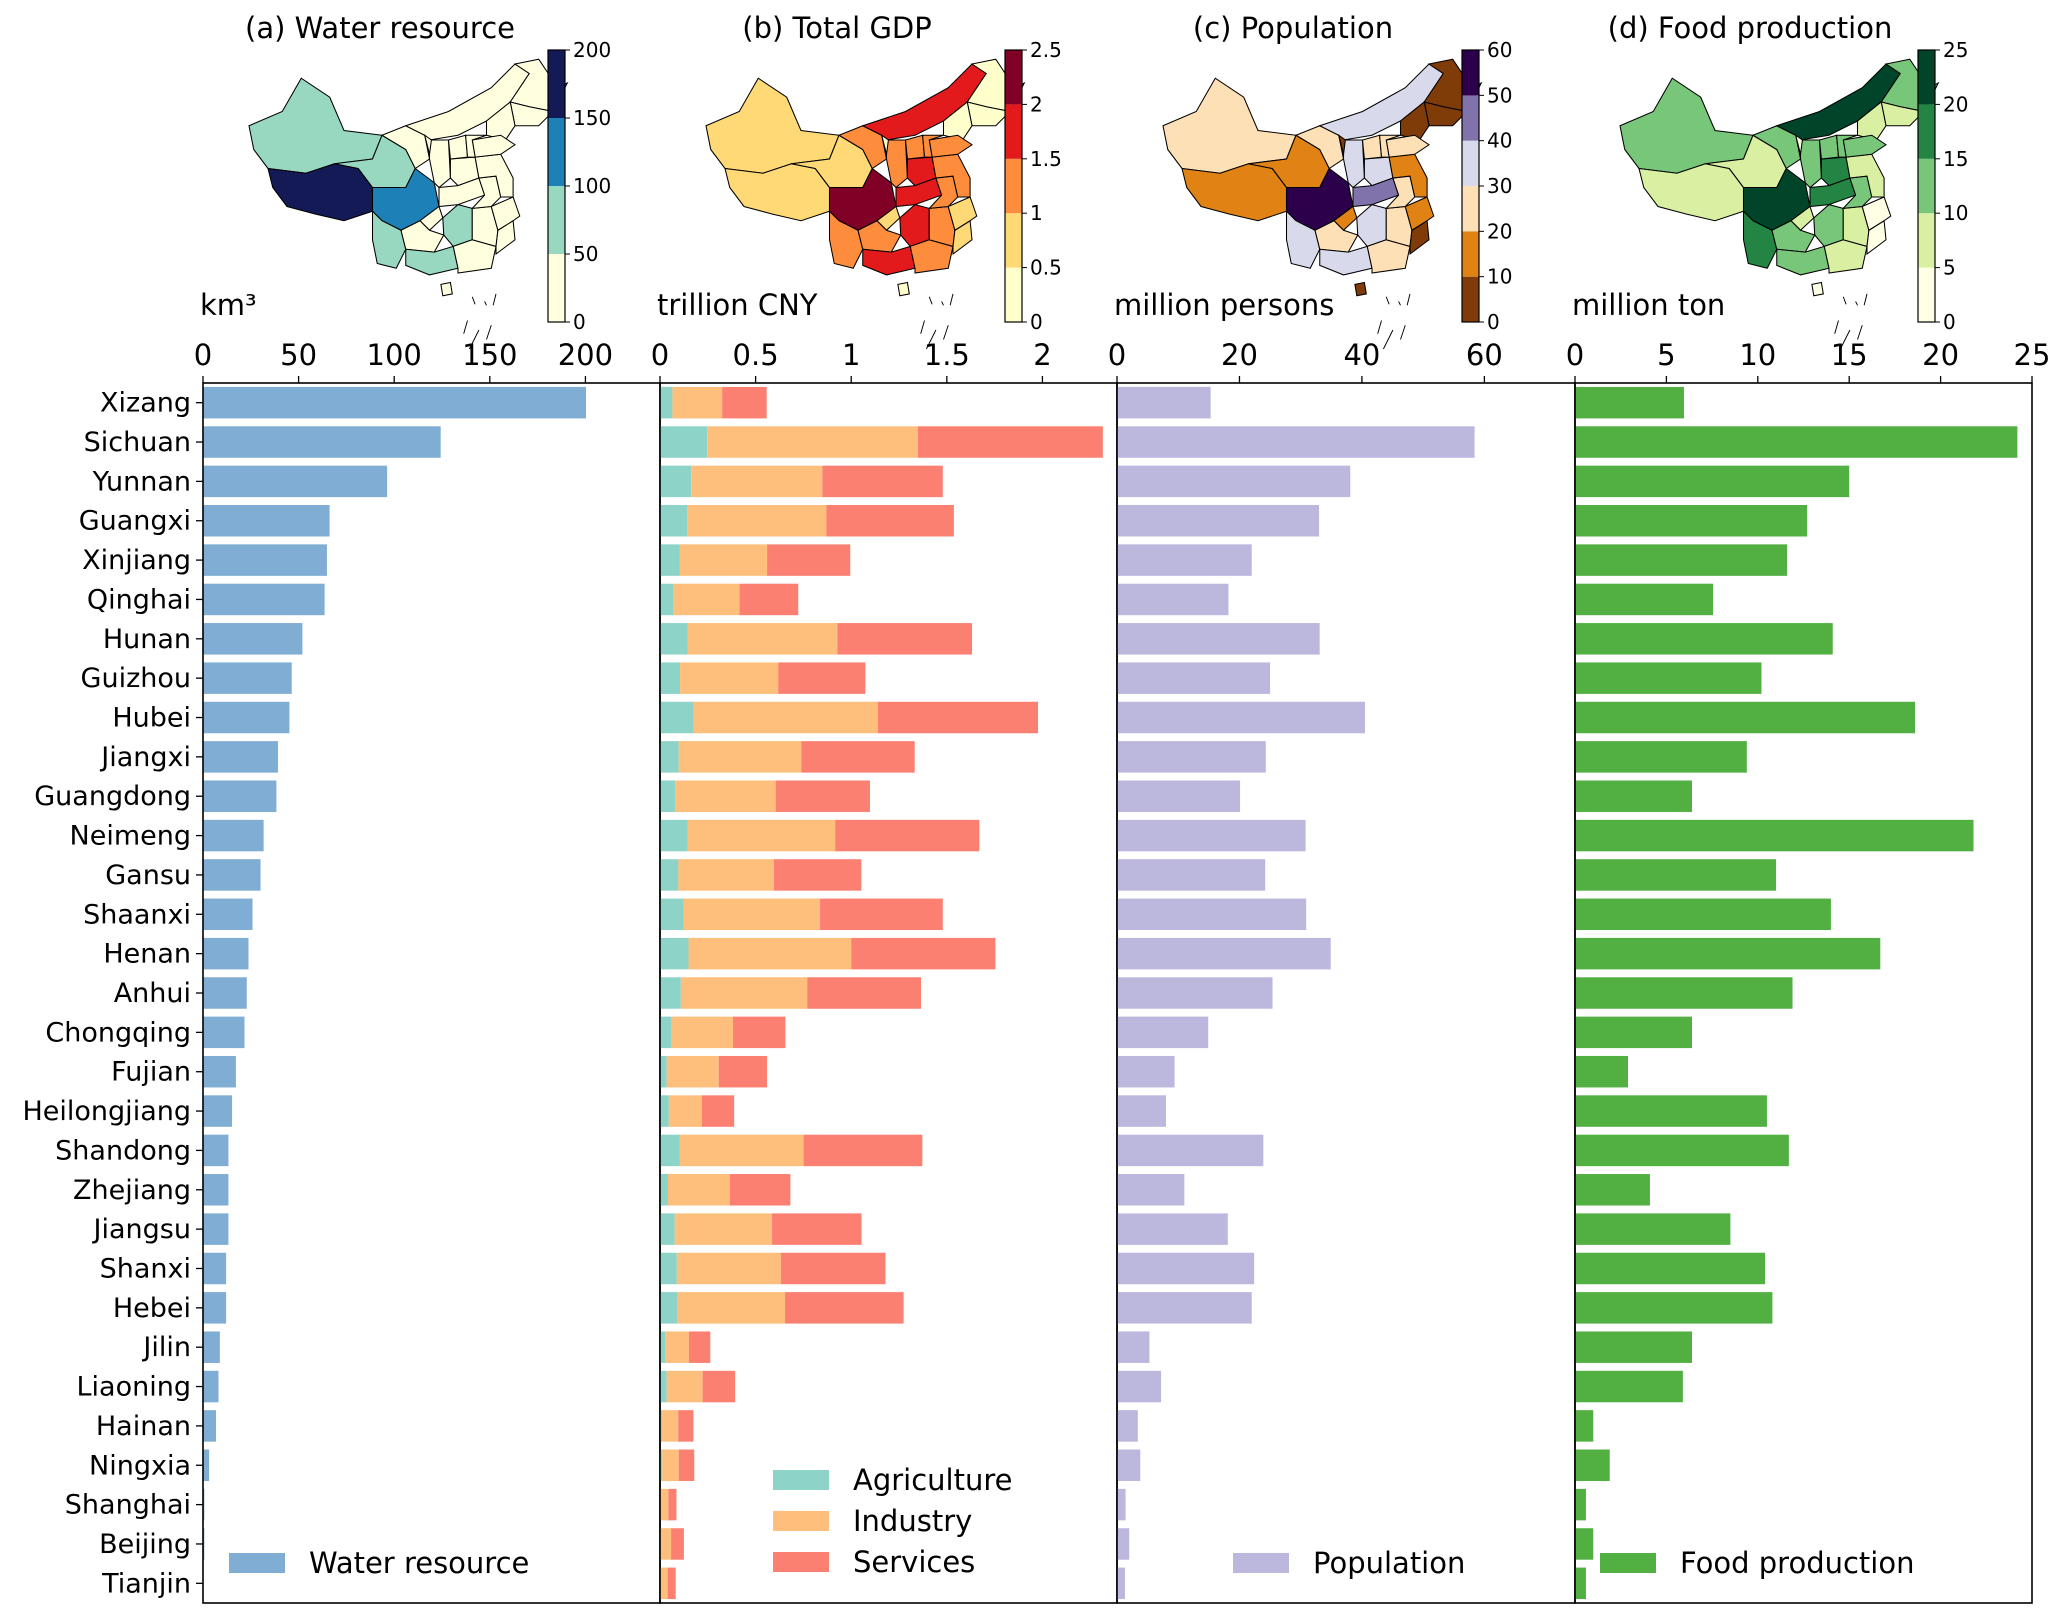 The height and width of the screenshot is (1624, 2067). What do you see at coordinates (1224, 305) in the screenshot?
I see `axis-unit-label: million persons` at bounding box center [1224, 305].